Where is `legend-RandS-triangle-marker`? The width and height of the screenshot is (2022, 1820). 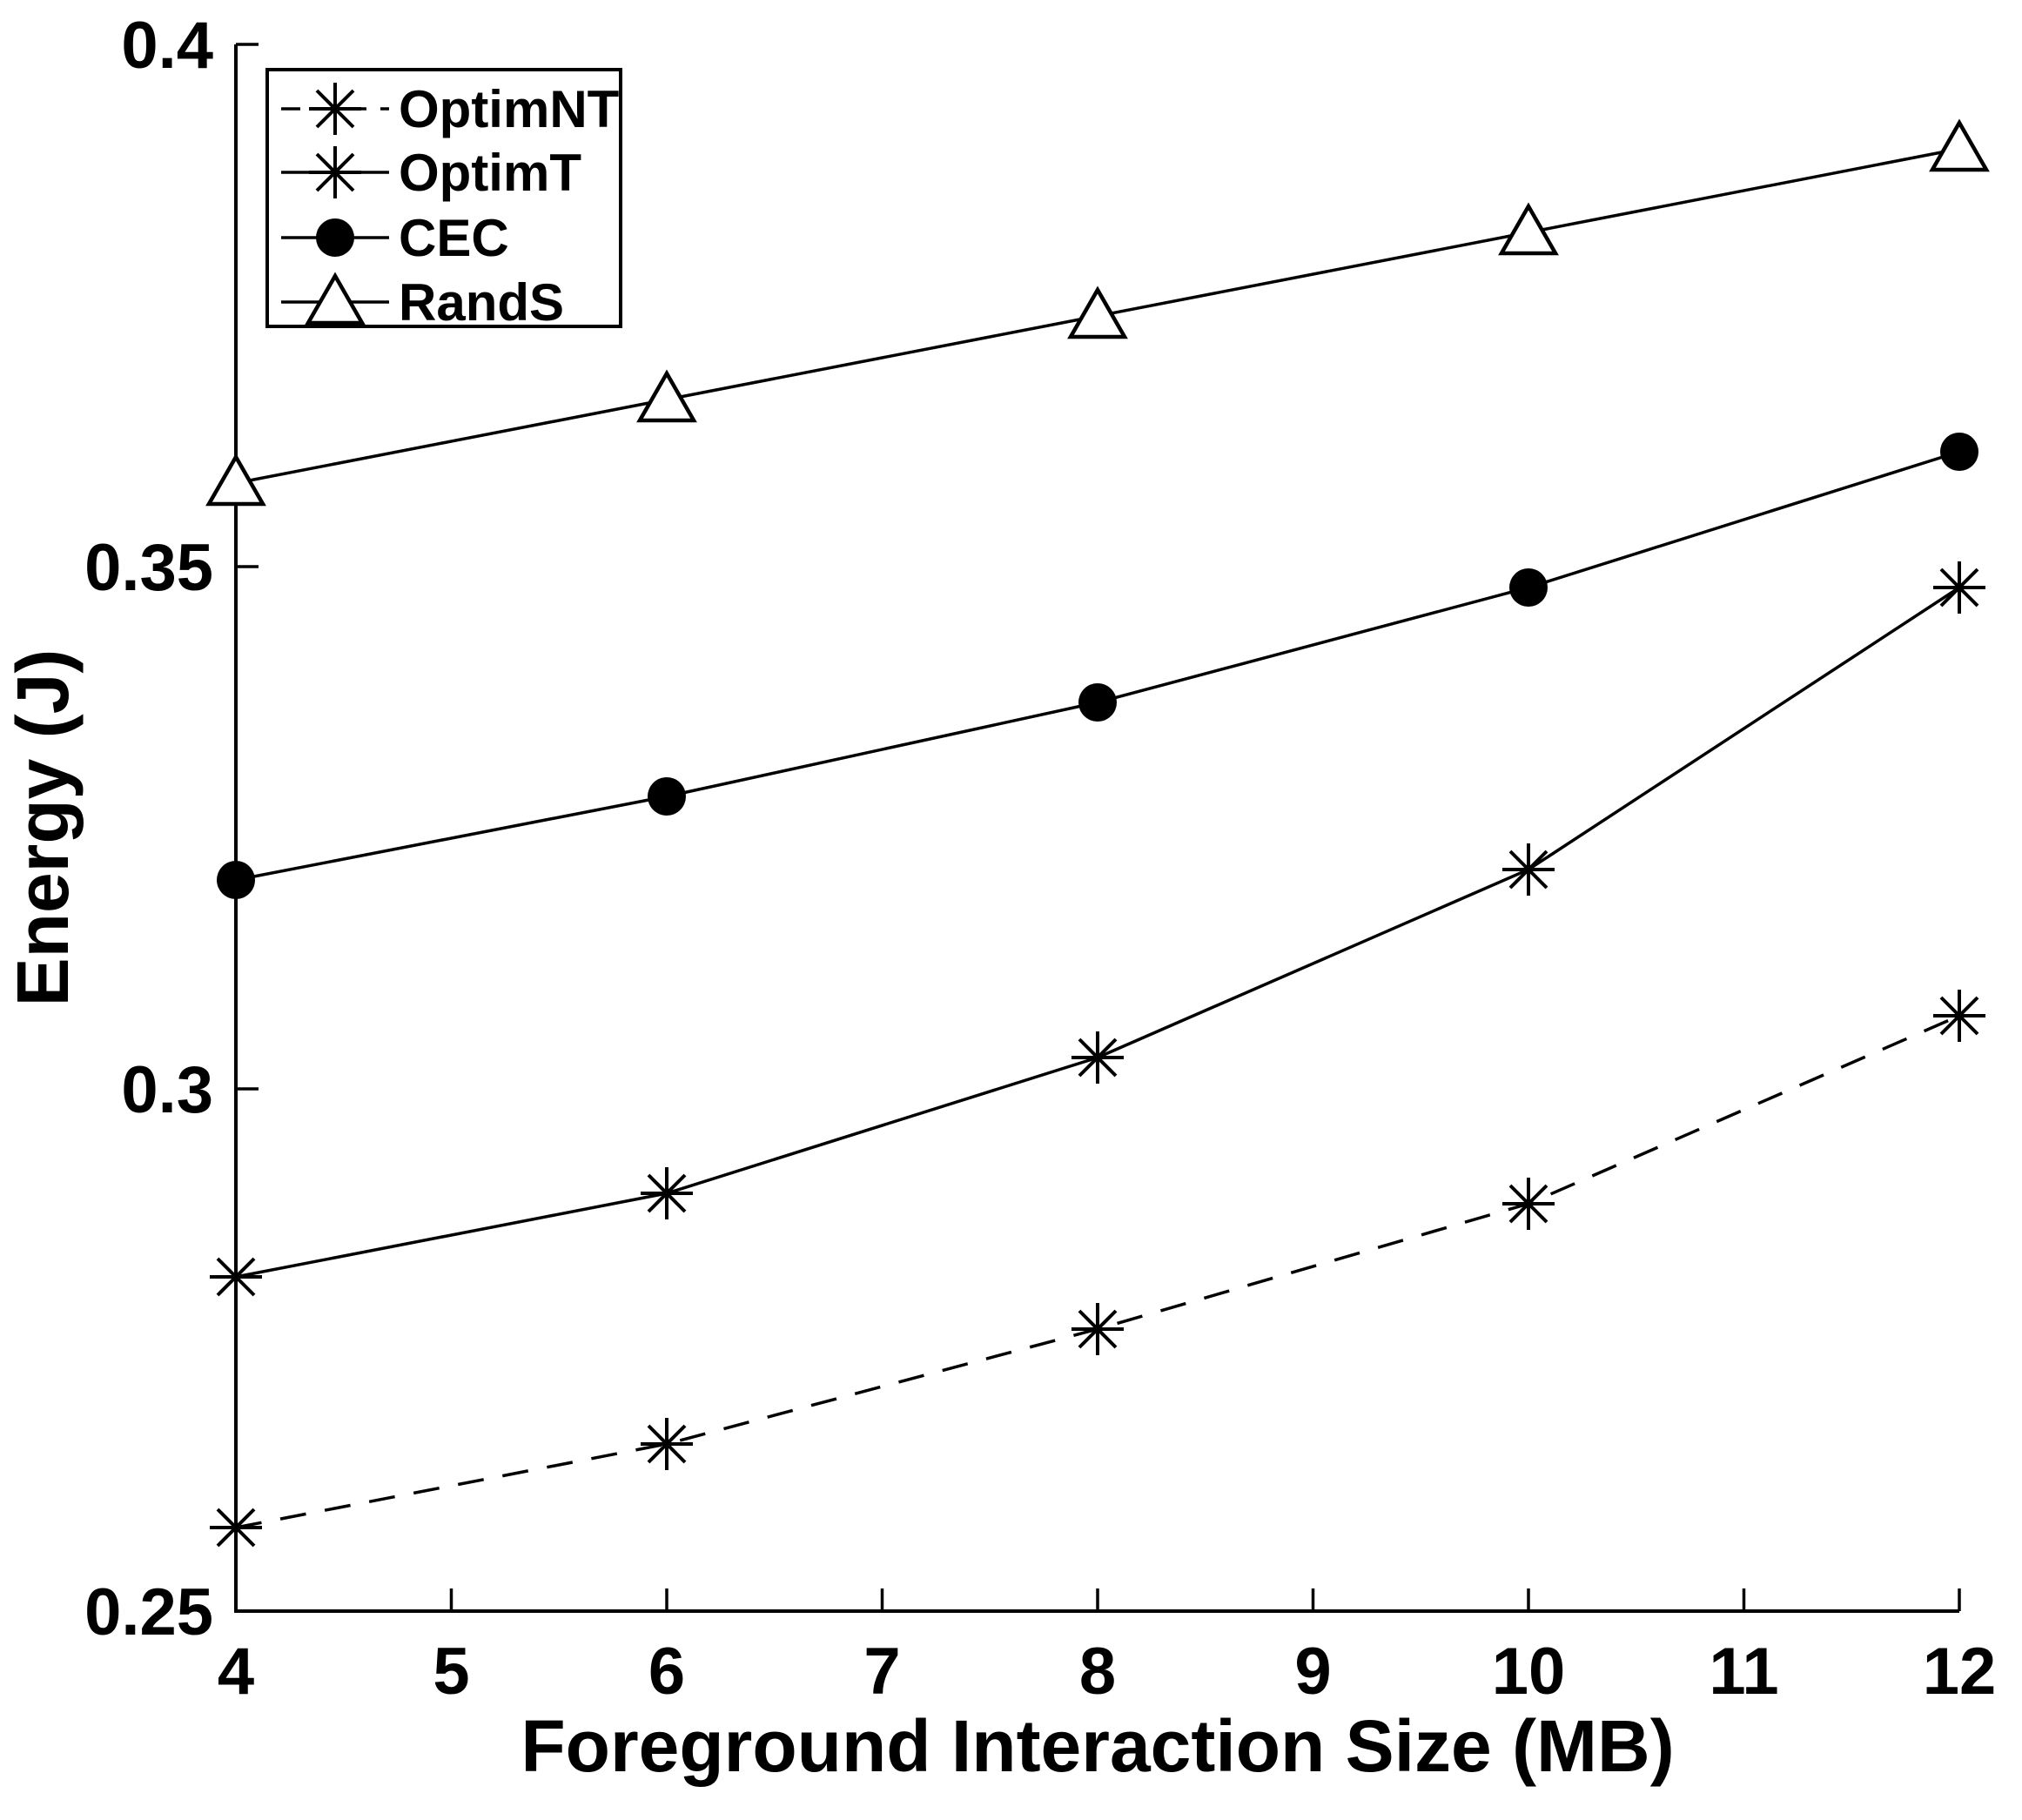 legend-RandS-triangle-marker is located at coordinates (335, 299).